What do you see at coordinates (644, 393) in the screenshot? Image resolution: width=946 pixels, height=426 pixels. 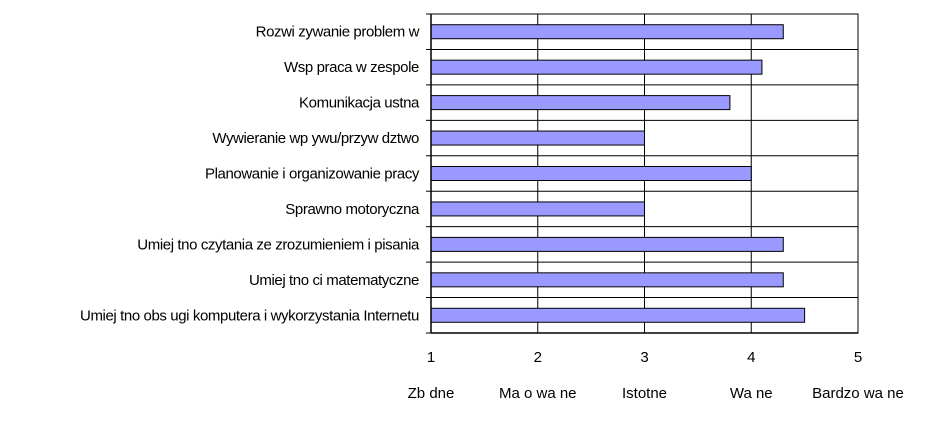 I see `scale-label: Istotne` at bounding box center [644, 393].